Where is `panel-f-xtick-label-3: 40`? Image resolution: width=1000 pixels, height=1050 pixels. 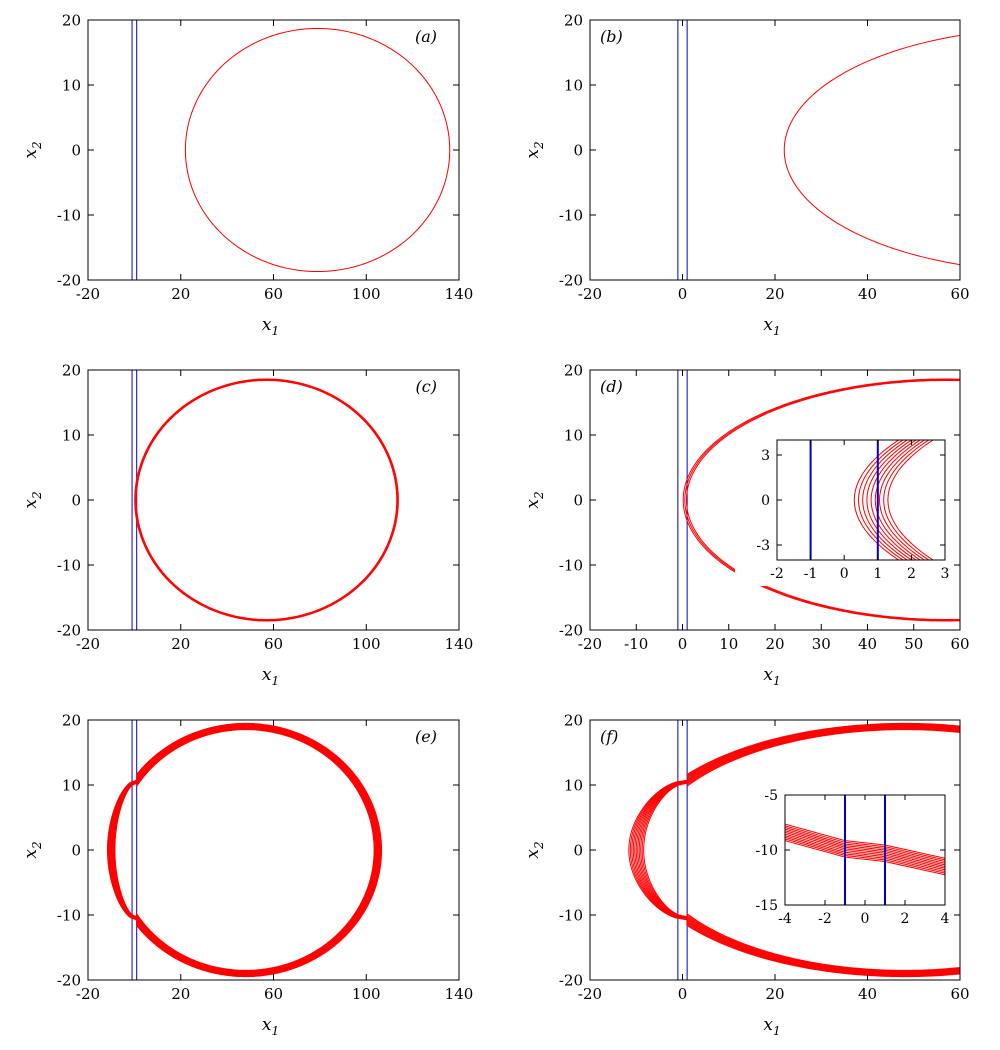
panel-f-xtick-label-3: 40 is located at coordinates (867, 994).